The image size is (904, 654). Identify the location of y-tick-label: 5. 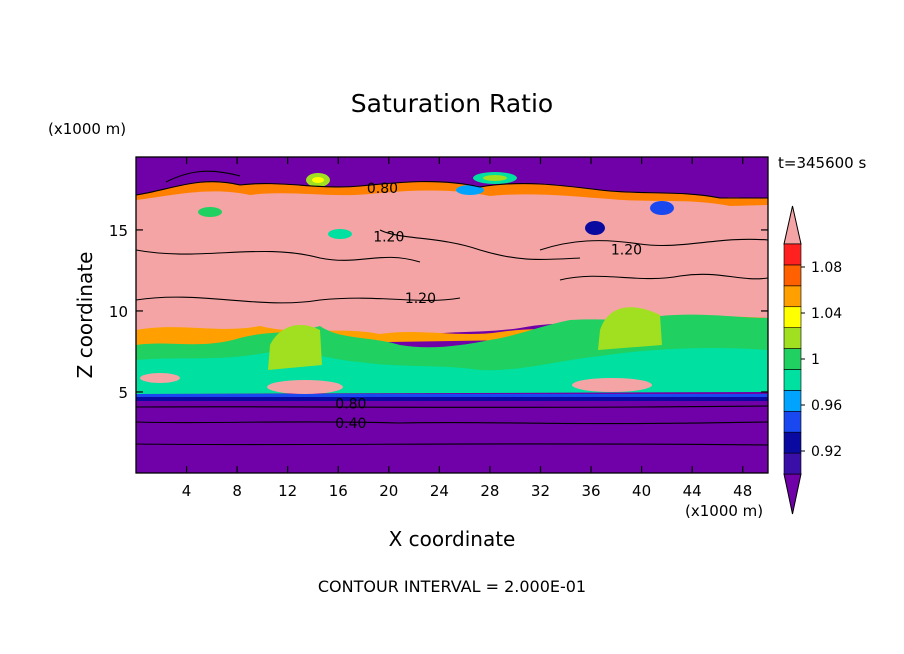
(123, 393).